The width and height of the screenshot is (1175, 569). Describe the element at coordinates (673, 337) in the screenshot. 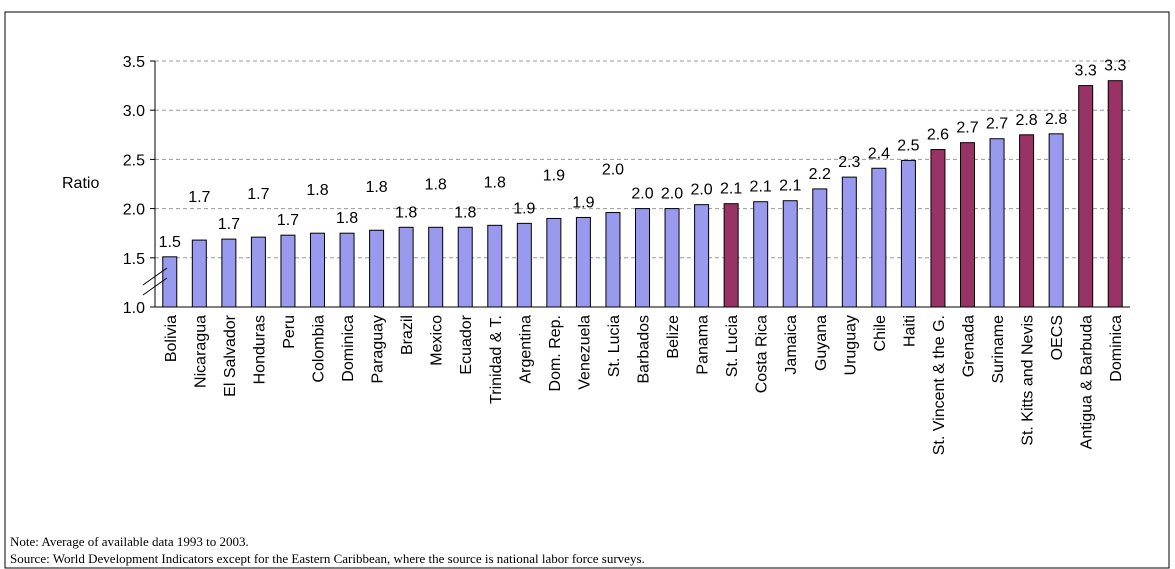

I see `x-tick-label: Belize` at that location.